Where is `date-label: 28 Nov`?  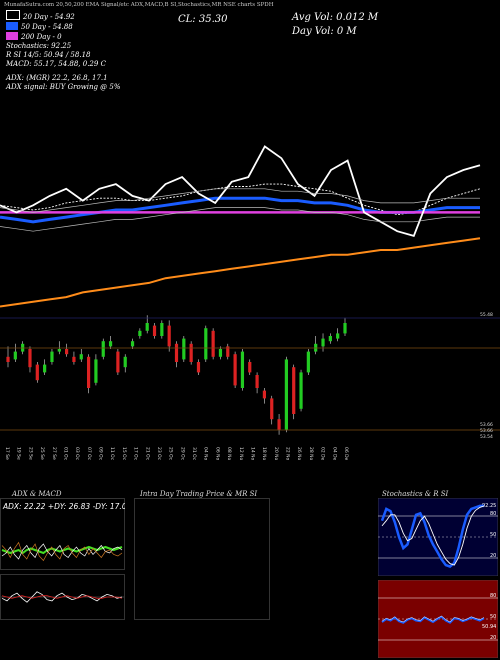 date-label: 28 Nov is located at coordinates (311, 453).